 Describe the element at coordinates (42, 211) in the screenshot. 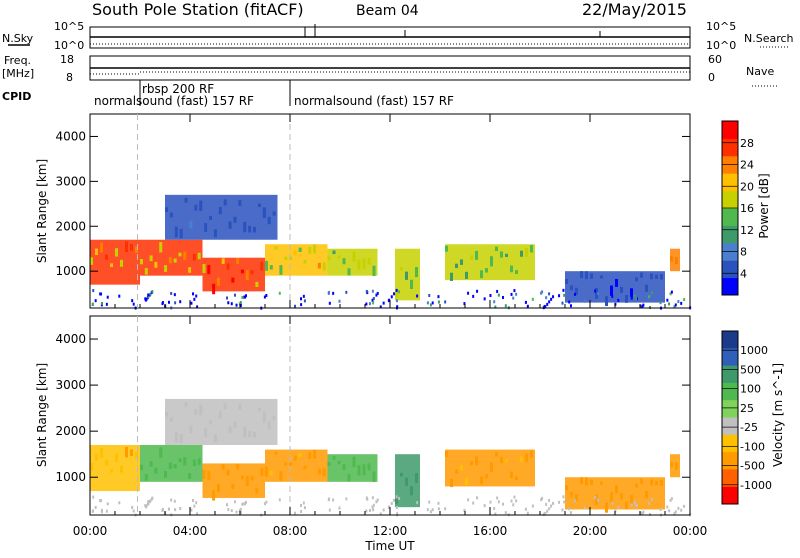

I see `power-ylabel: Slant Range [km]` at that location.